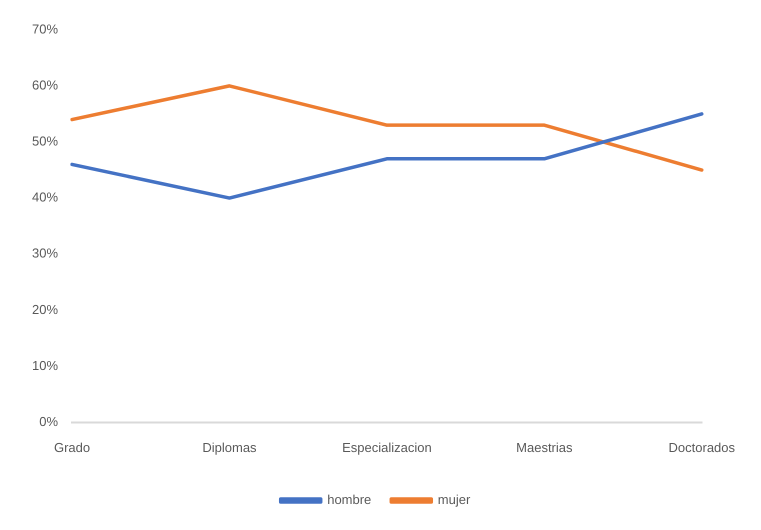 The height and width of the screenshot is (530, 761). I want to click on y-tick-label: 10%, so click(45, 365).